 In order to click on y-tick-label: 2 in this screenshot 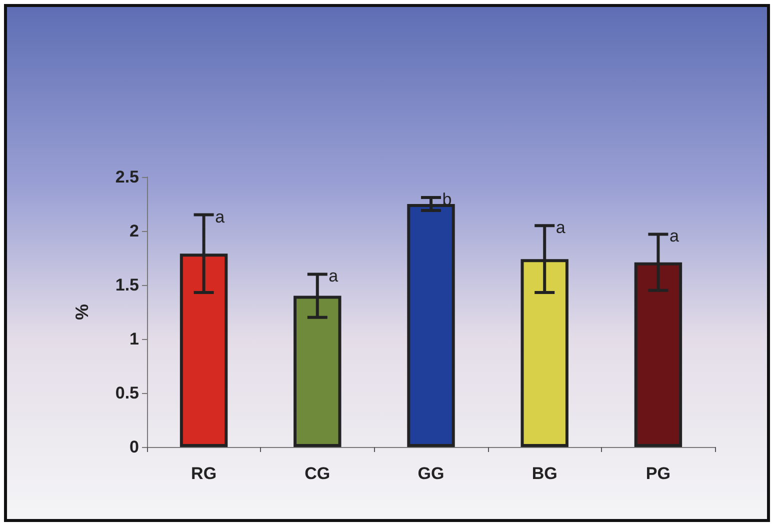, I will do `click(134, 231)`.